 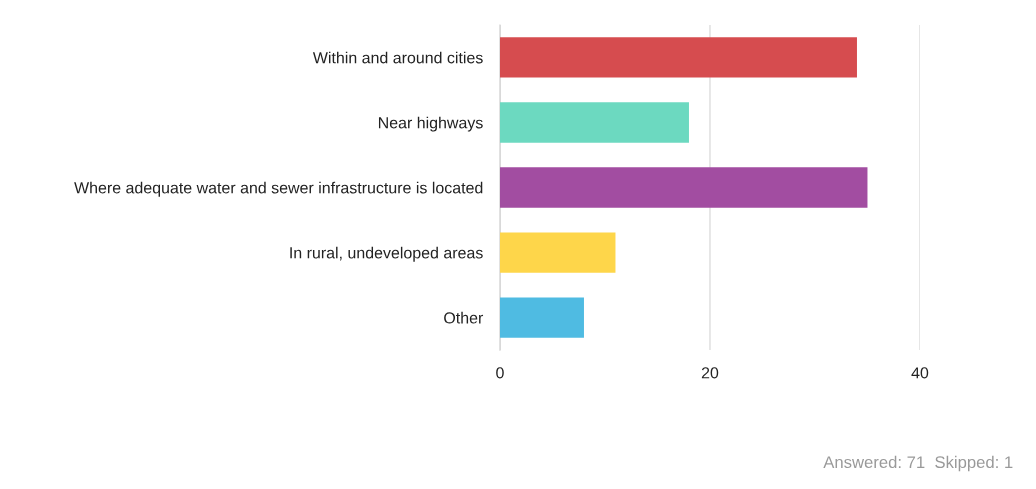 What do you see at coordinates (500, 373) in the screenshot?
I see `x-tick-label: 0` at bounding box center [500, 373].